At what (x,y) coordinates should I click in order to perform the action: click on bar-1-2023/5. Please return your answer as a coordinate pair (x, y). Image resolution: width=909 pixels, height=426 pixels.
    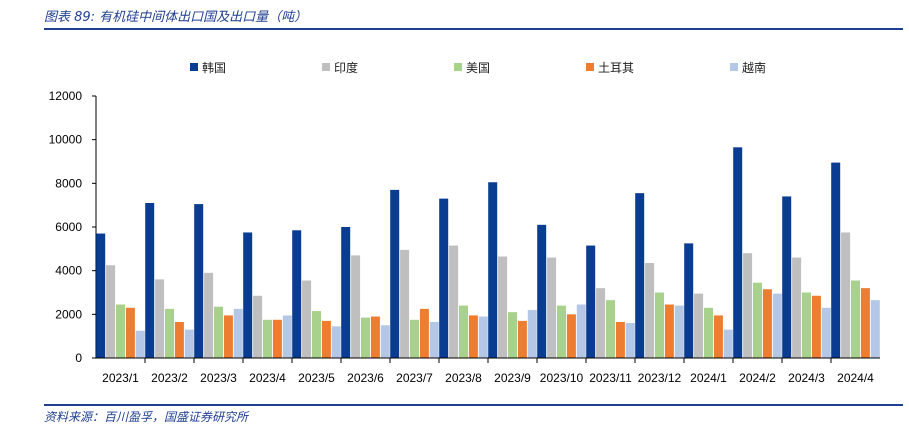
    Looking at the image, I should click on (307, 319).